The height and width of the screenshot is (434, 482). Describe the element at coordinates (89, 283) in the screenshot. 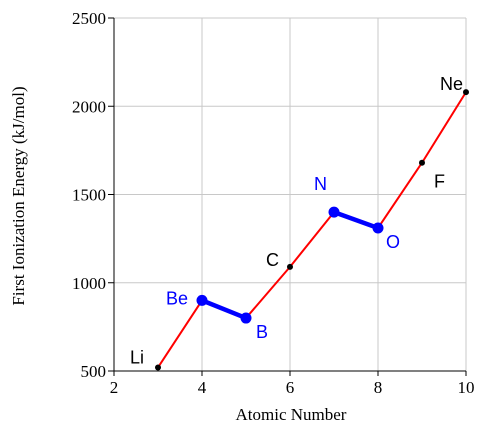

I see `y-tick-label-1000: 1000` at that location.